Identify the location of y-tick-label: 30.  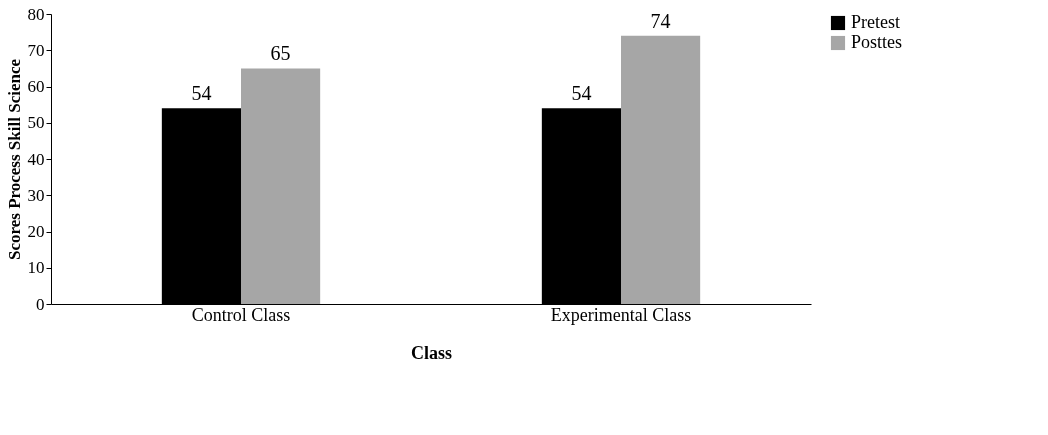
(36, 195).